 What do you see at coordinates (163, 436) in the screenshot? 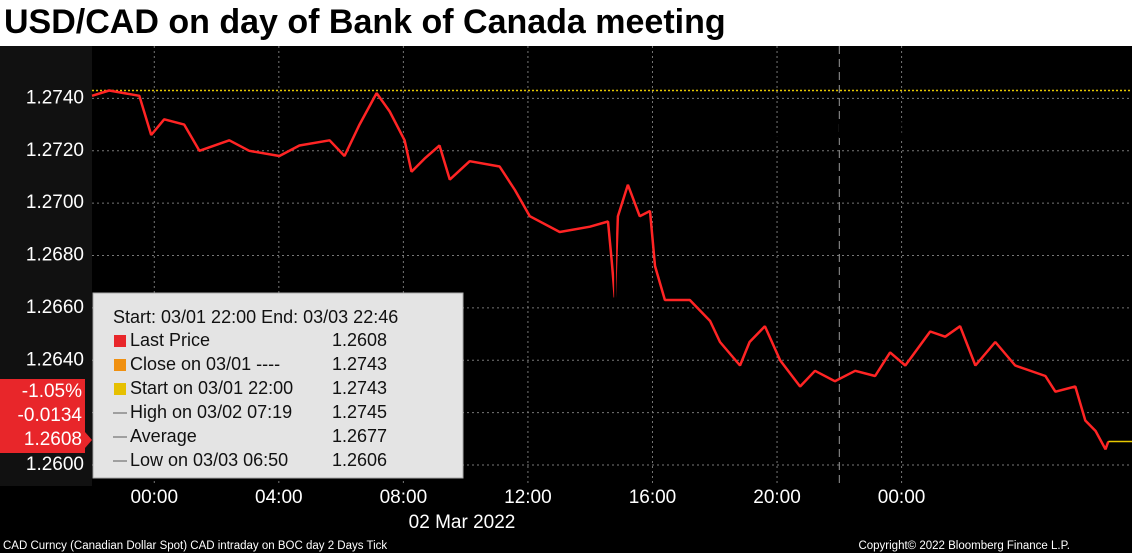
I see `legend-label: Average` at bounding box center [163, 436].